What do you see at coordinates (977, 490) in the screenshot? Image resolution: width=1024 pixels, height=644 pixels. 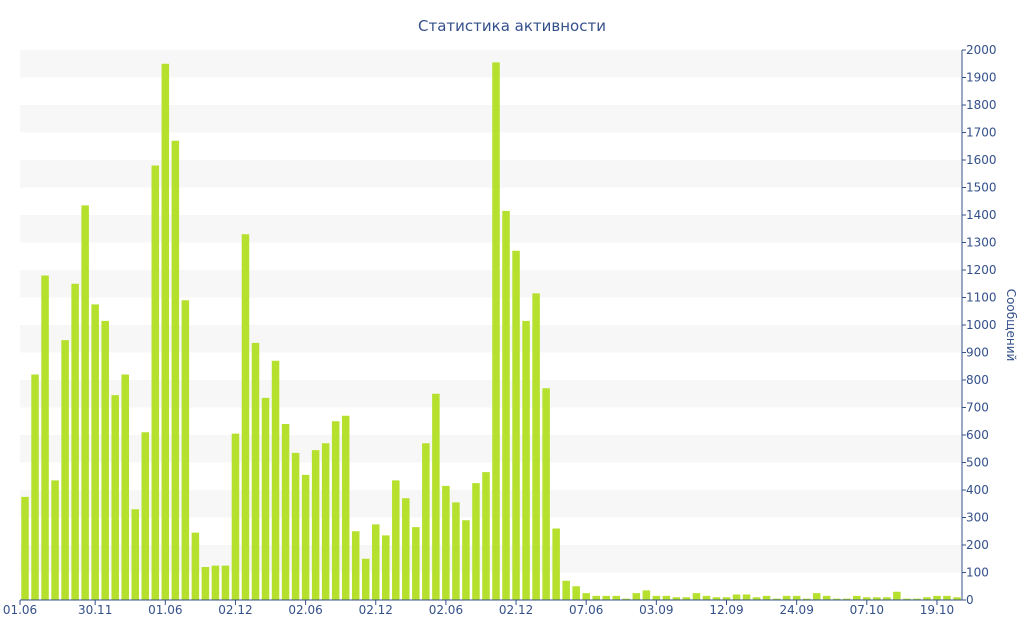 I see `y-tick-label: 400` at bounding box center [977, 490].